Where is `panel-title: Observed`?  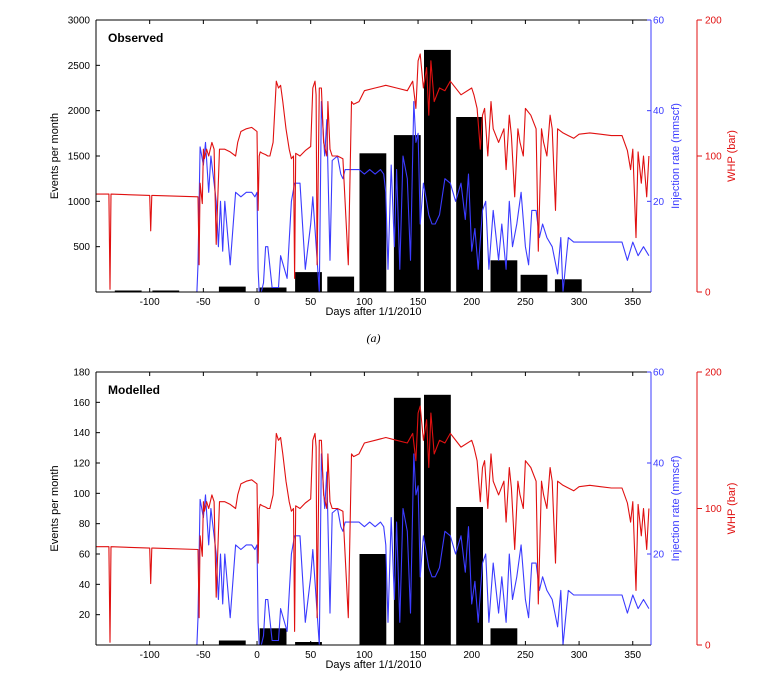
panel-title: Observed is located at coordinates (135, 38).